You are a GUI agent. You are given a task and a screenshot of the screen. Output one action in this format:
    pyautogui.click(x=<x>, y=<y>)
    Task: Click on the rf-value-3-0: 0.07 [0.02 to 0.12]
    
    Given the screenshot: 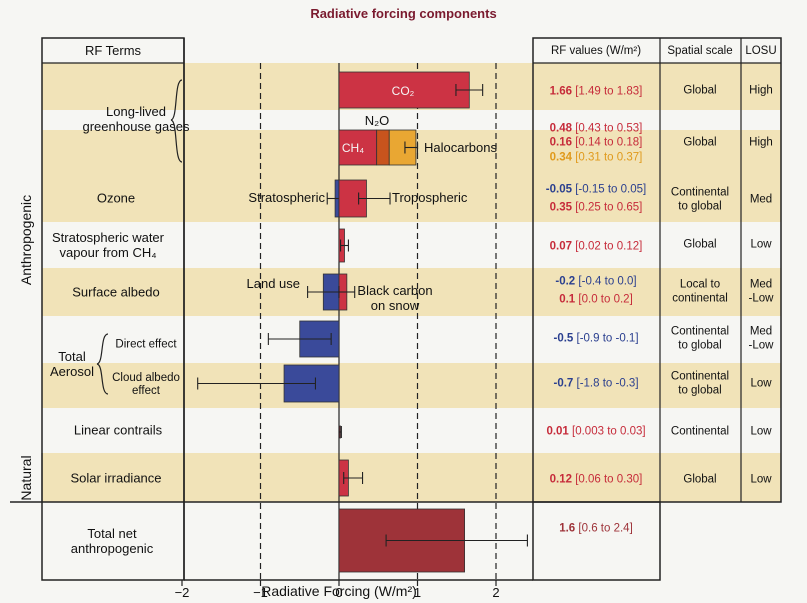 What is the action you would take?
    pyautogui.click(x=596, y=247)
    